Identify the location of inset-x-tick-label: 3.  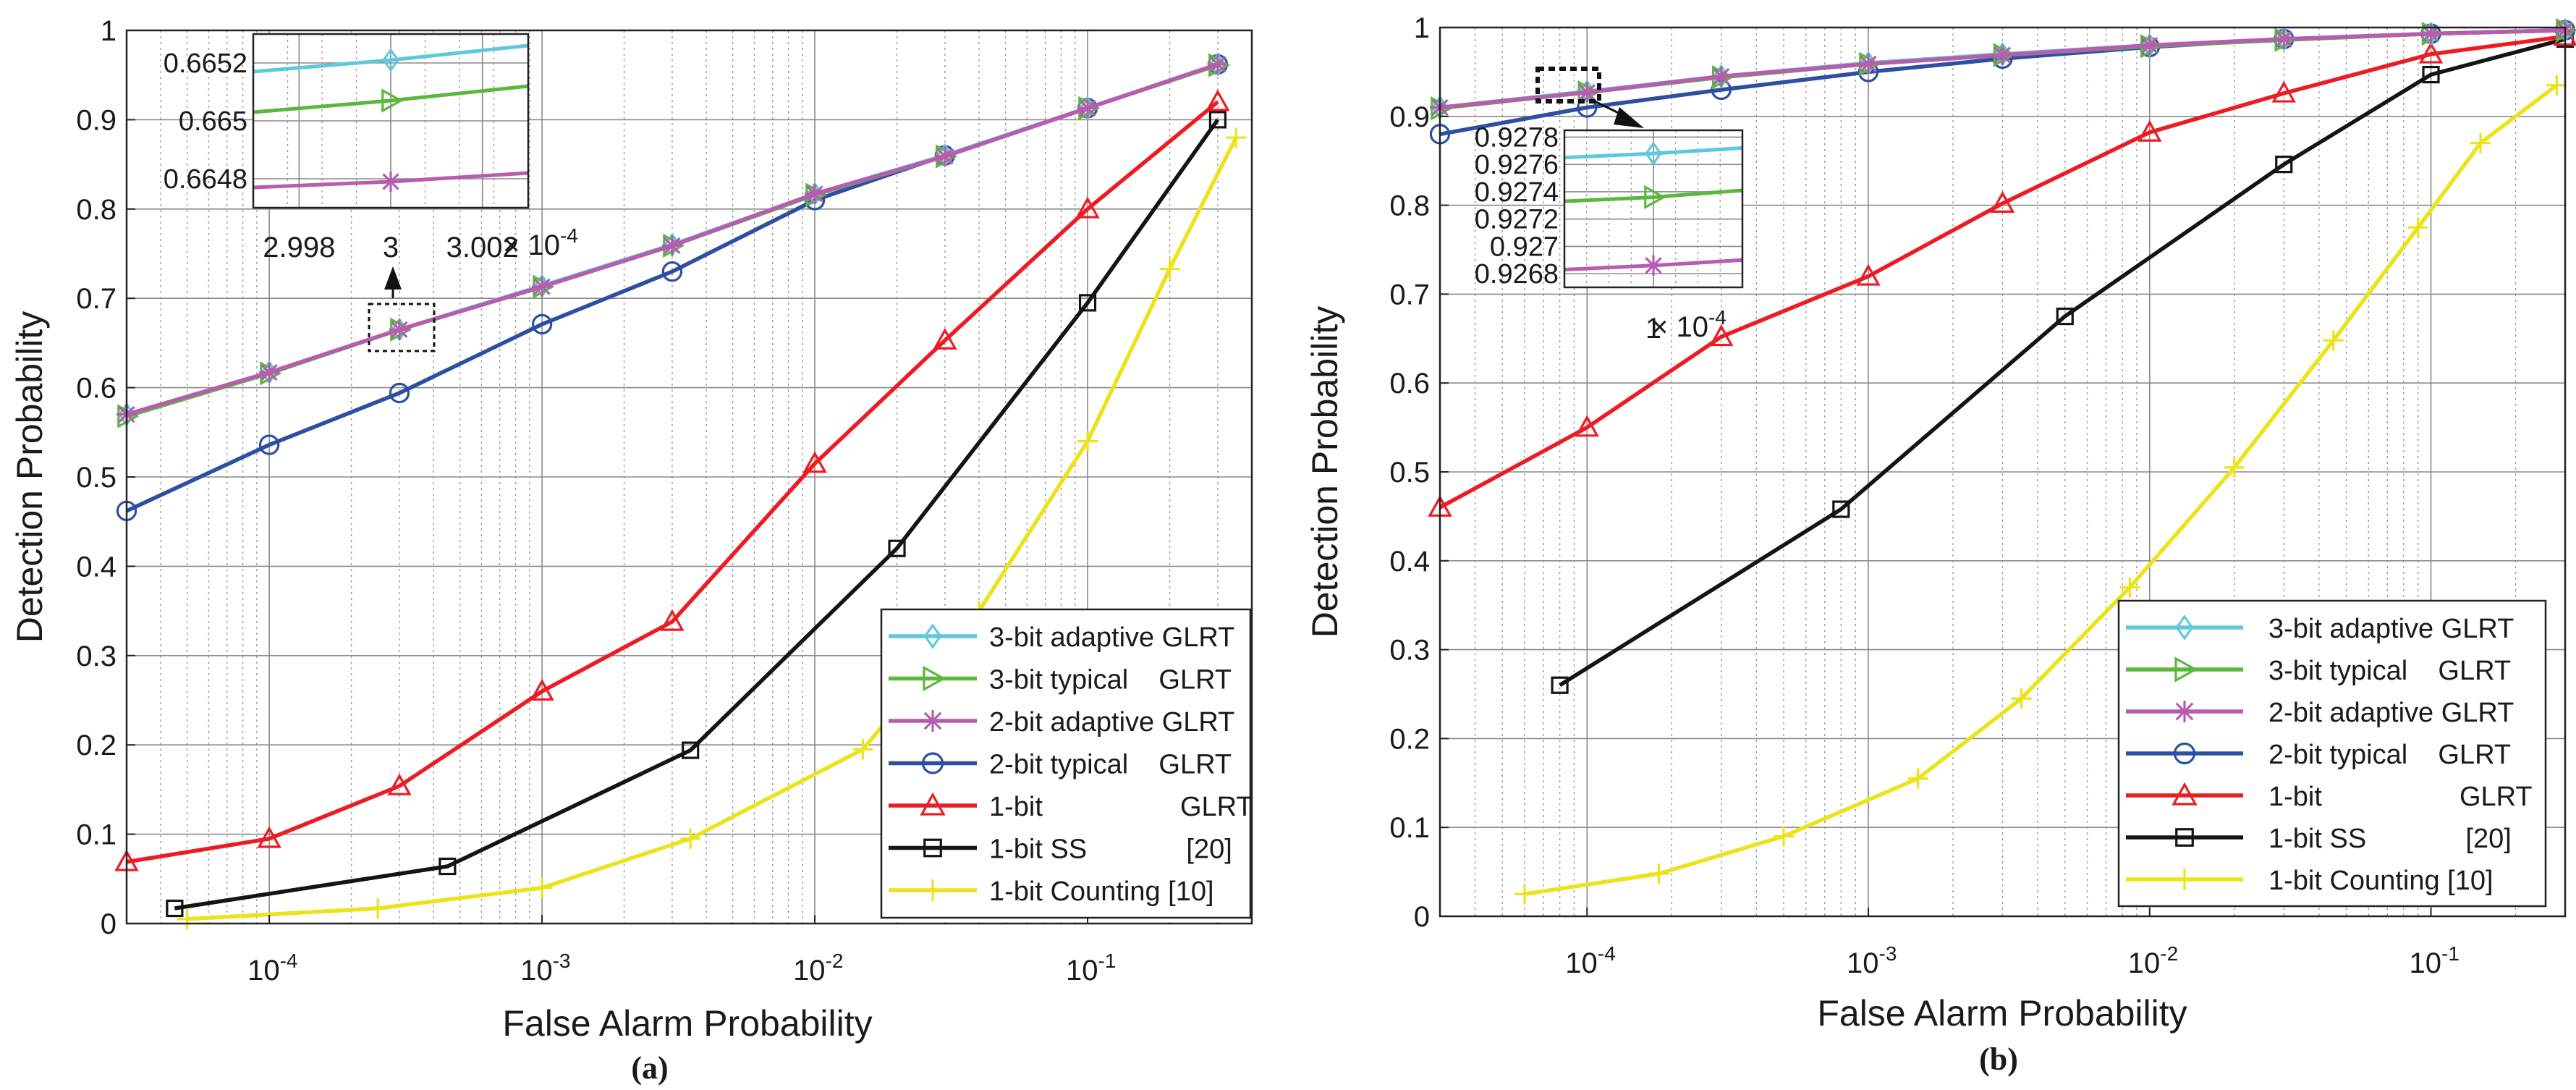
(391, 248).